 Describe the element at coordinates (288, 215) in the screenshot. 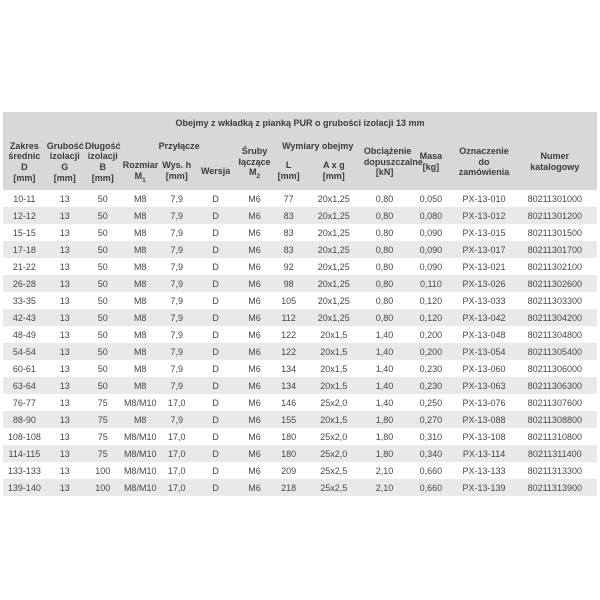

I see `cell-l-mm: 83` at that location.